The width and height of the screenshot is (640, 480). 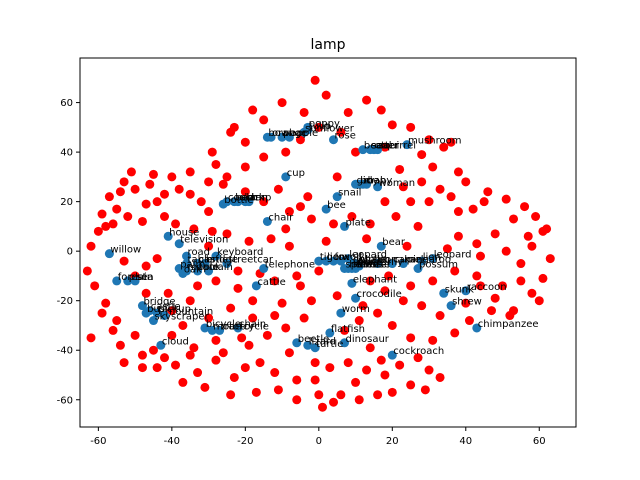 What do you see at coordinates (379, 294) in the screenshot?
I see `point-label: crocodile` at bounding box center [379, 294].